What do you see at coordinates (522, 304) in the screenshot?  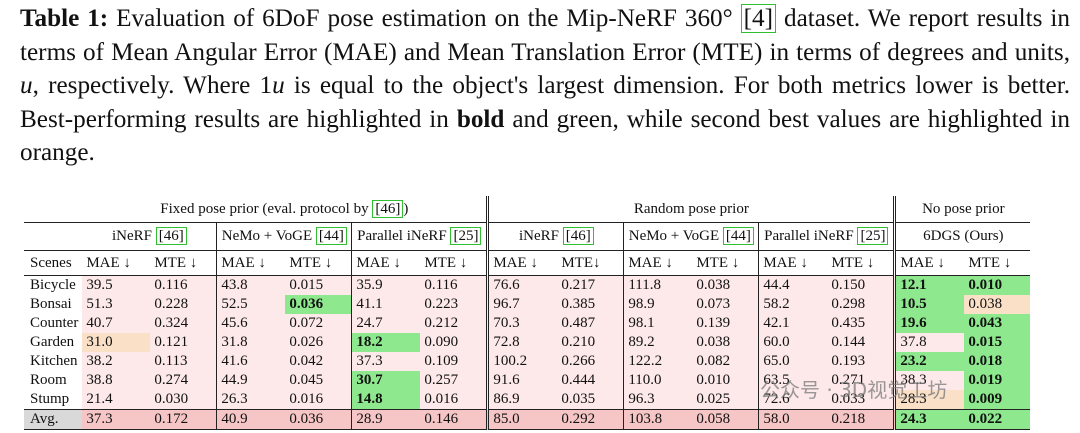 I see `mae-value: 96.7` at bounding box center [522, 304].